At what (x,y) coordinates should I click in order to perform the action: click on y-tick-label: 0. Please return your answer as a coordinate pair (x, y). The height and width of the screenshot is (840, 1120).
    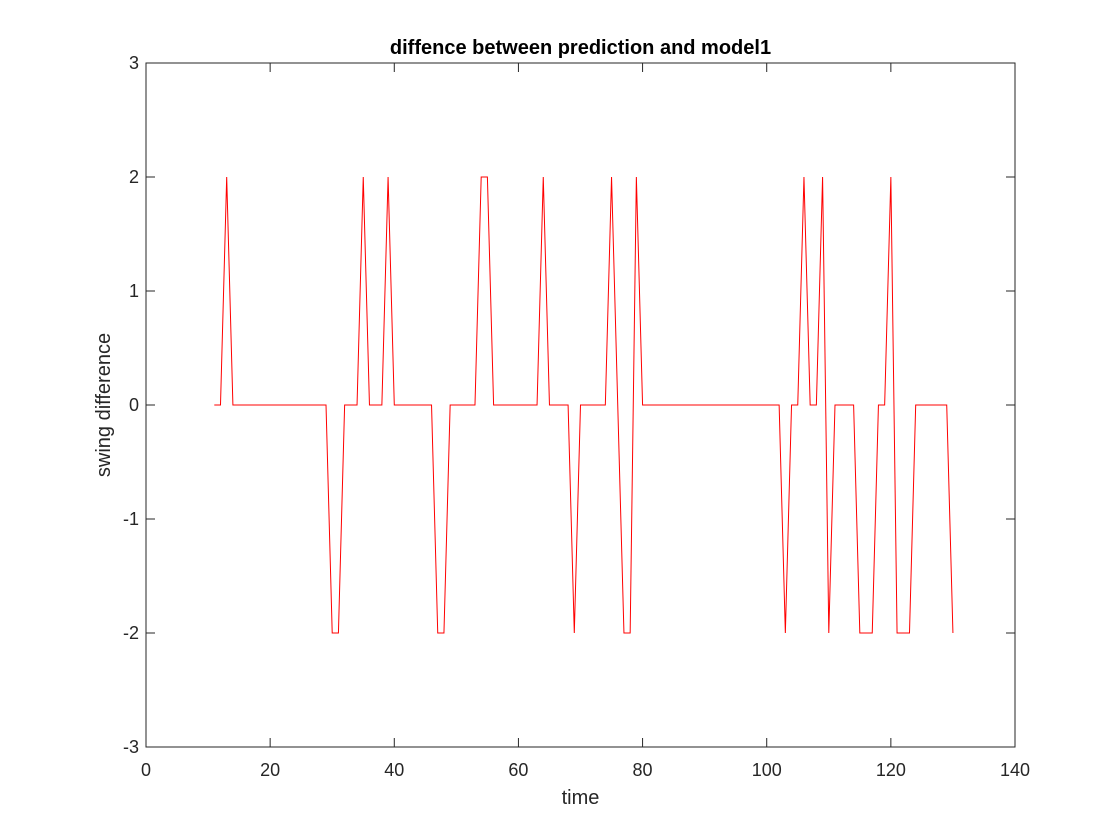
    Looking at the image, I should click on (134, 405).